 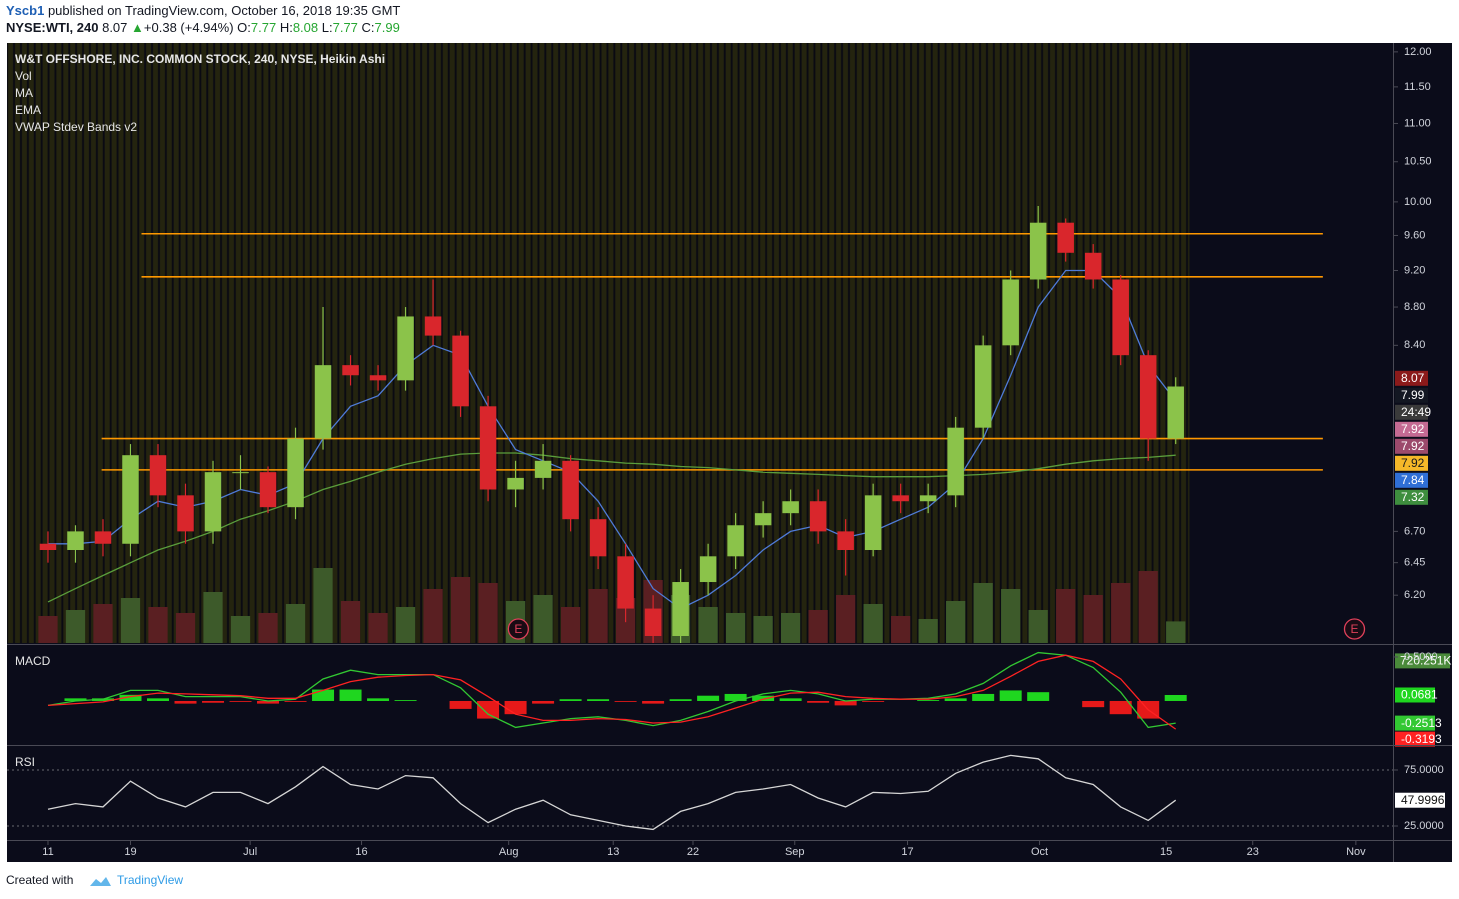 What do you see at coordinates (1166, 852) in the screenshot?
I see `x-tick-label: 15` at bounding box center [1166, 852].